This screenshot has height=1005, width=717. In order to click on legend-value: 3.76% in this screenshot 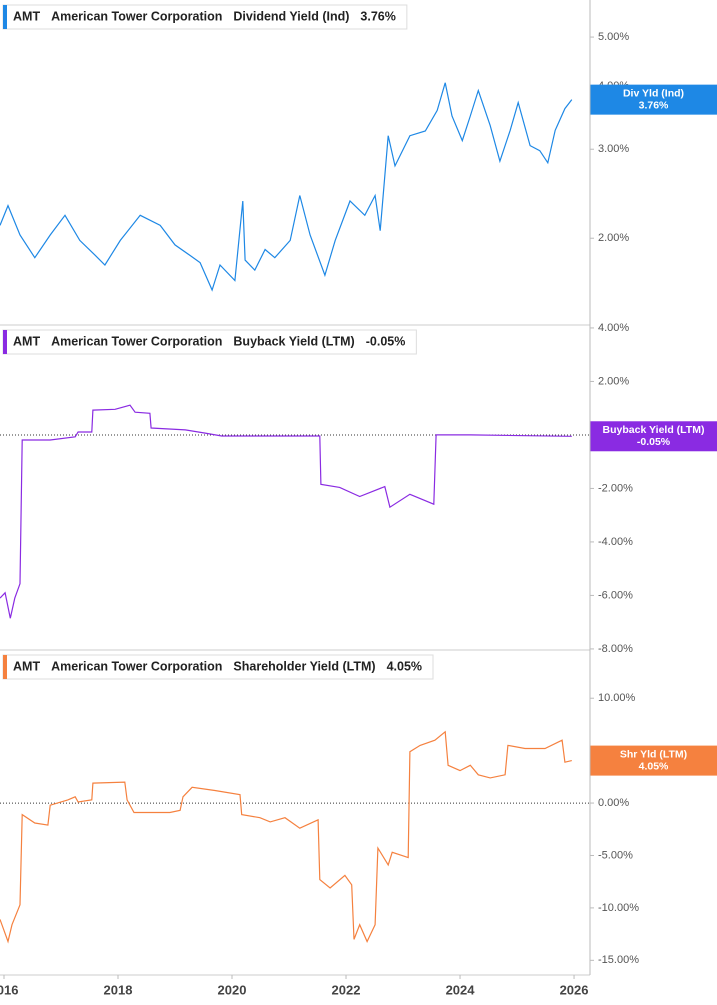, I will do `click(377, 16)`.